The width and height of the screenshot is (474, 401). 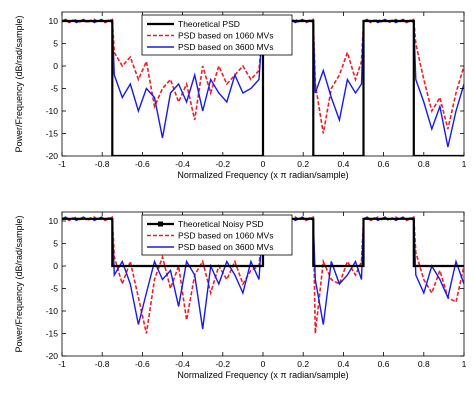 I want to click on legend-label-1: Theoretical PSD, so click(x=209, y=24).